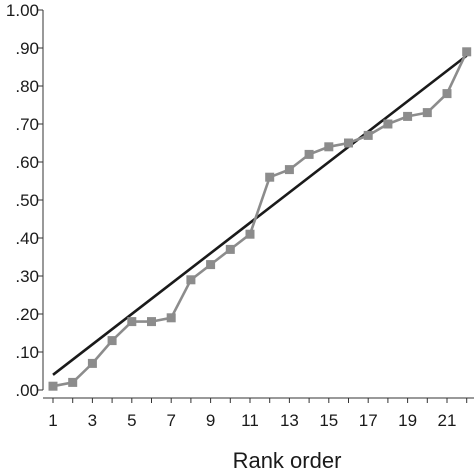 The height and width of the screenshot is (474, 474). What do you see at coordinates (250, 420) in the screenshot?
I see `x-tick-label: 11` at bounding box center [250, 420].